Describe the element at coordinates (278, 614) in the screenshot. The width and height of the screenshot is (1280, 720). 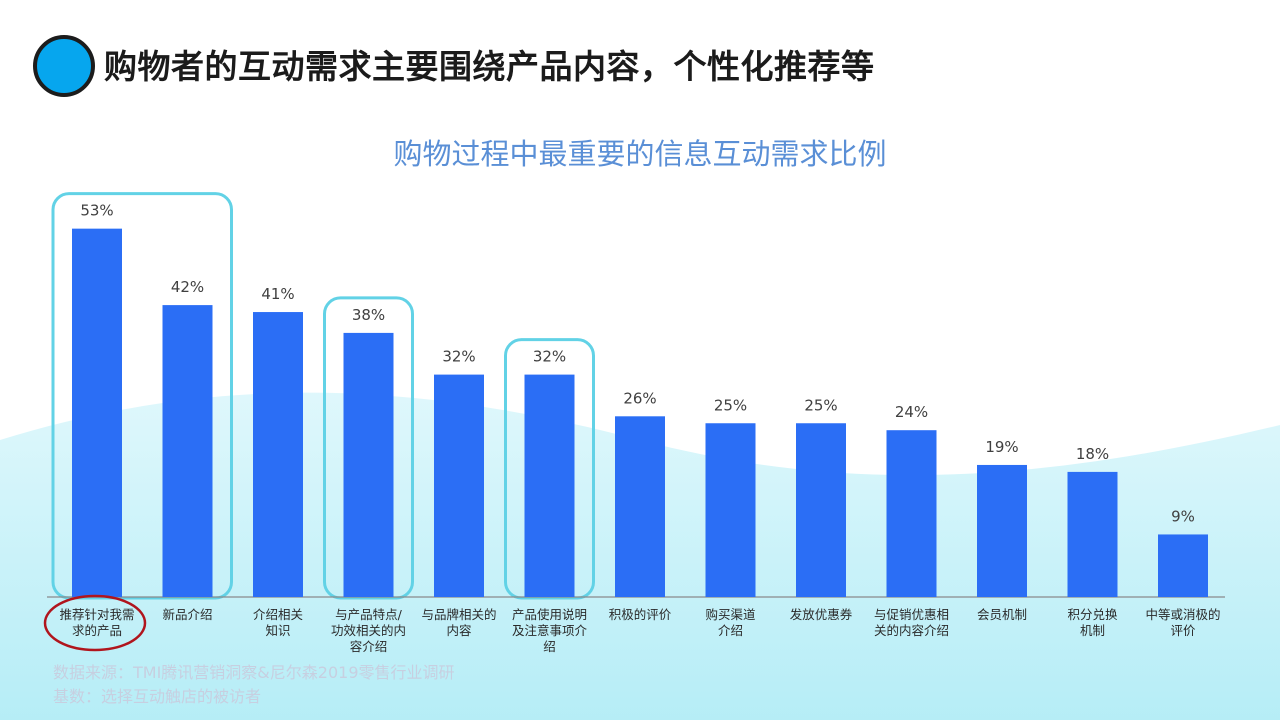
I see `category-label-3-line-1: 介绍相关` at that location.